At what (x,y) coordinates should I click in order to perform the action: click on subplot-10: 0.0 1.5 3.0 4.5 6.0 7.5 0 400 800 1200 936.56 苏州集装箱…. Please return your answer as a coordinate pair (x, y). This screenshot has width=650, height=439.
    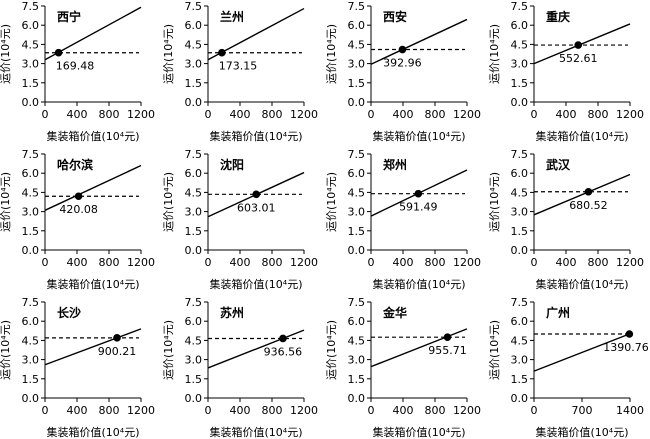
    Looking at the image, I should click on (240, 367).